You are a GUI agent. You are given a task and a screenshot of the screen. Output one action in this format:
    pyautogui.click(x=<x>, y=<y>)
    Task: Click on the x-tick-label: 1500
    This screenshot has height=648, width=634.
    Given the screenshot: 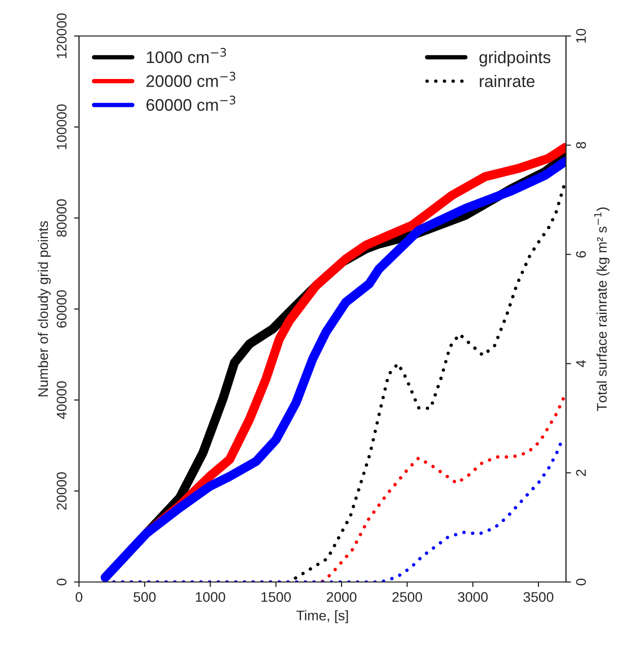 What is the action you would take?
    pyautogui.click(x=276, y=597)
    